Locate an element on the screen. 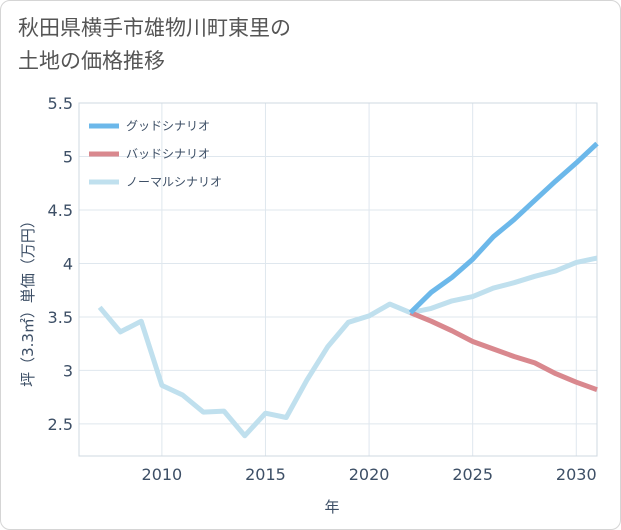  legend-label-1: バッドシナリオ is located at coordinates (168, 154).